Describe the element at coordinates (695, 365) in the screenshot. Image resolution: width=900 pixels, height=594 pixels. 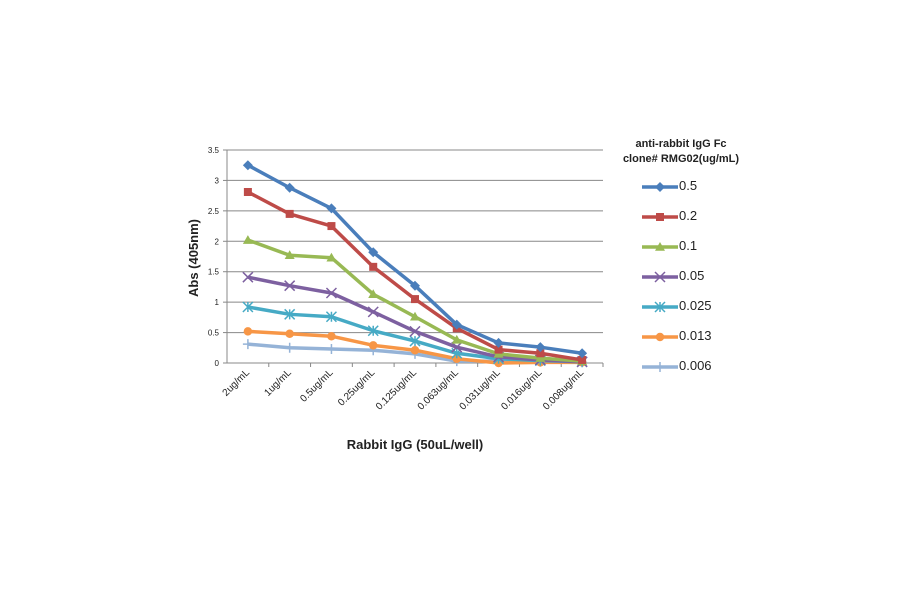
I see `legend-label: 0.006` at that location.